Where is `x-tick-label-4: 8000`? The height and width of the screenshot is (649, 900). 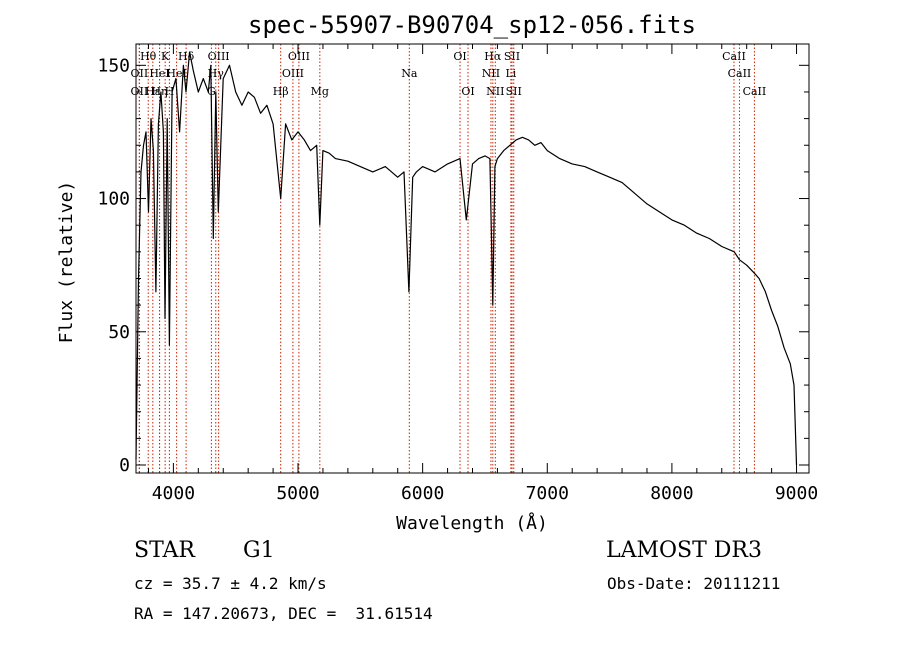
x-tick-label-4: 8000 is located at coordinates (671, 493).